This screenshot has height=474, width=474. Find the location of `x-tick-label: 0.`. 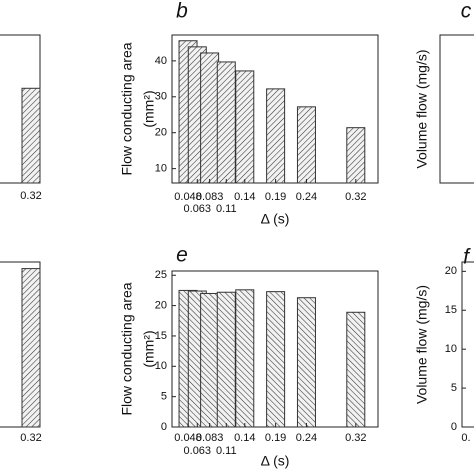

x-tick-label: 0. is located at coordinates (465, 438).